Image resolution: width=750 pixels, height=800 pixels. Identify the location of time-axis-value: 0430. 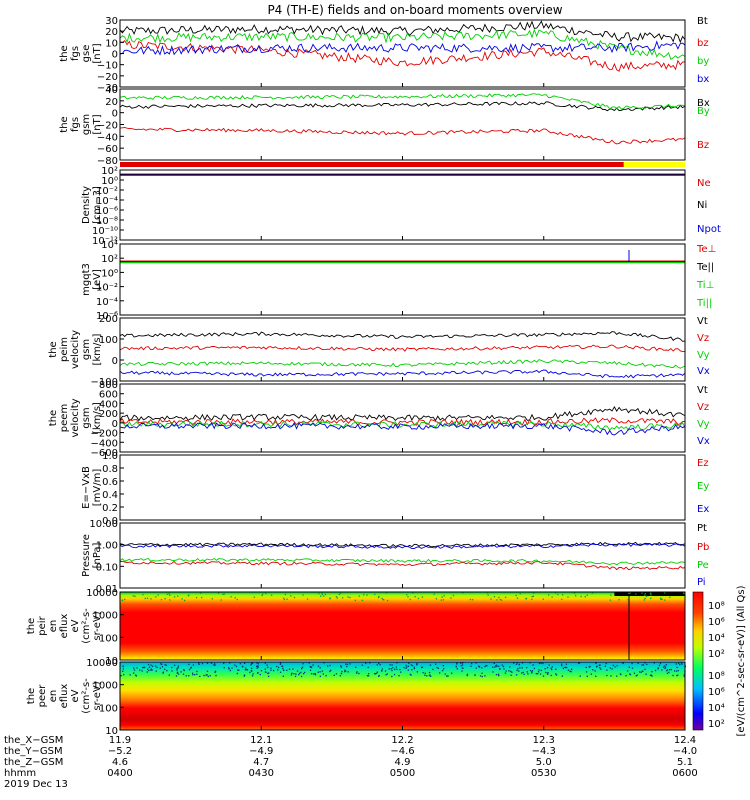
(261, 773).